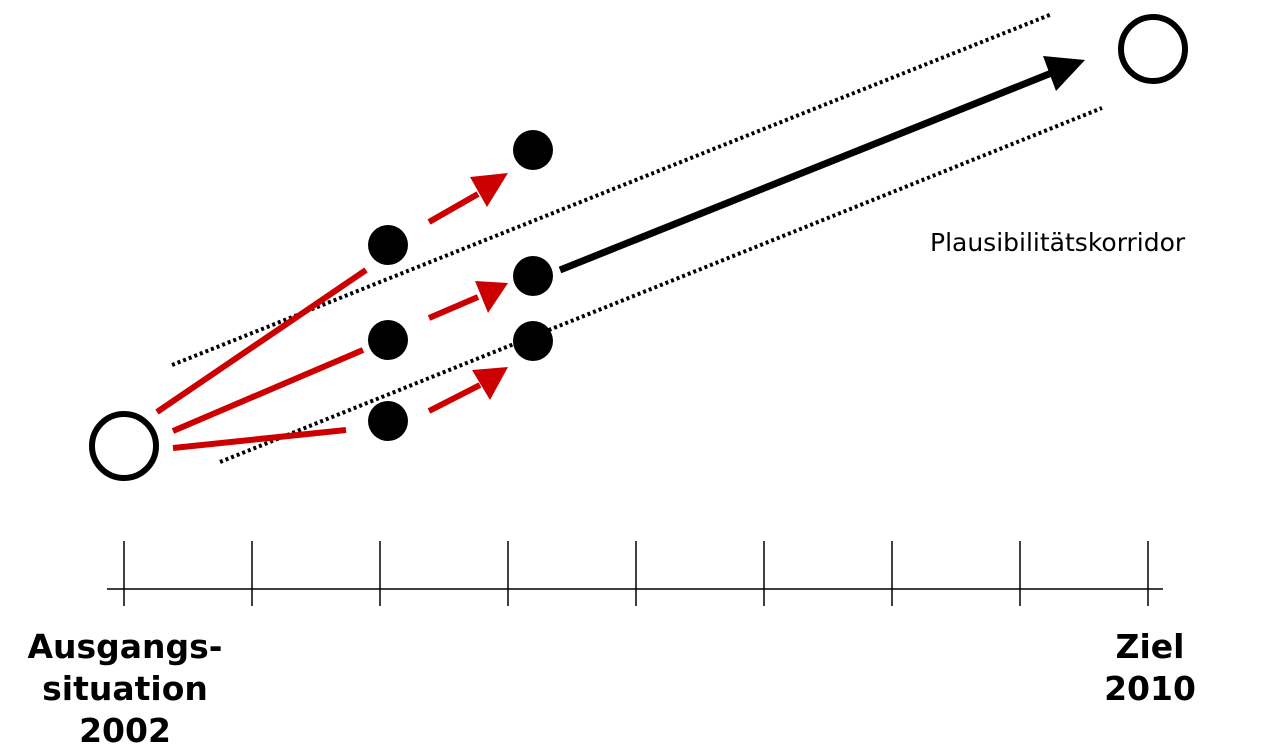  Describe the element at coordinates (533, 341) in the screenshot. I see `dot-step2-lower` at that location.